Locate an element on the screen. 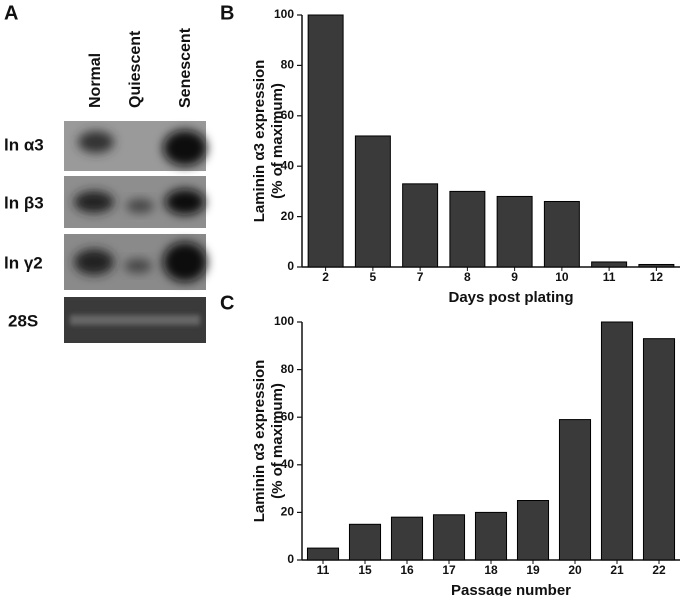 This screenshot has width=685, height=596. x-tick-label: 12 is located at coordinates (657, 277).